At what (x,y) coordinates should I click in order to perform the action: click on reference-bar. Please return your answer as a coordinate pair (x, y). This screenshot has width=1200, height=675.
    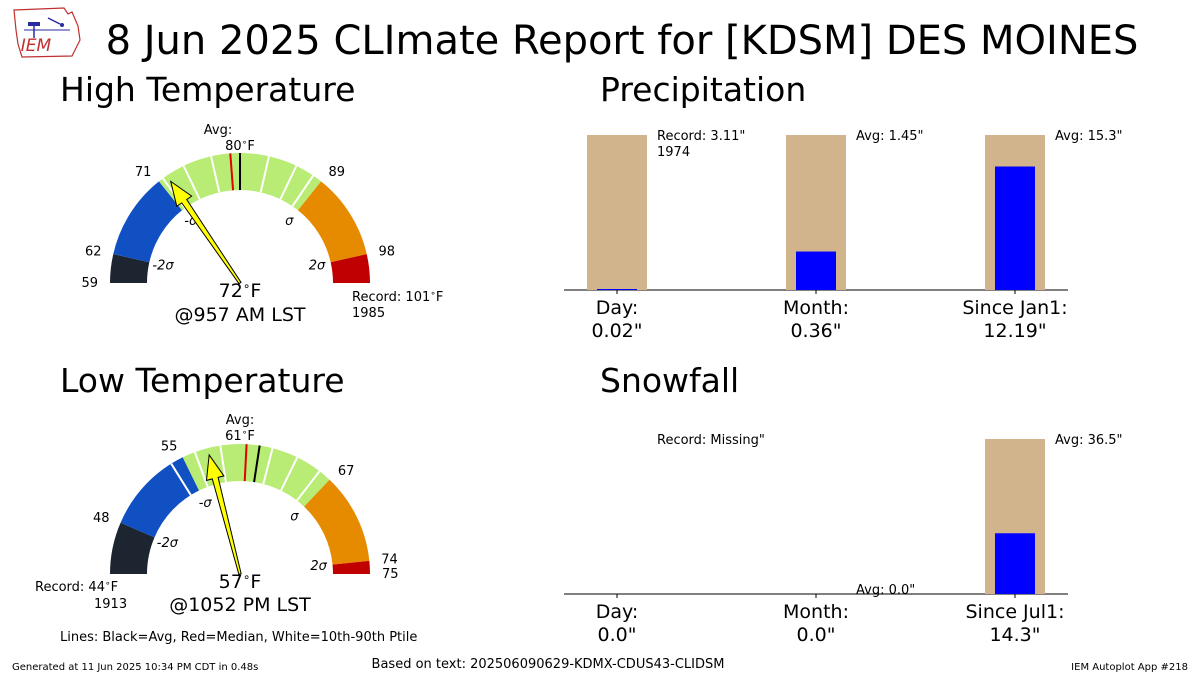
    Looking at the image, I should click on (617, 212).